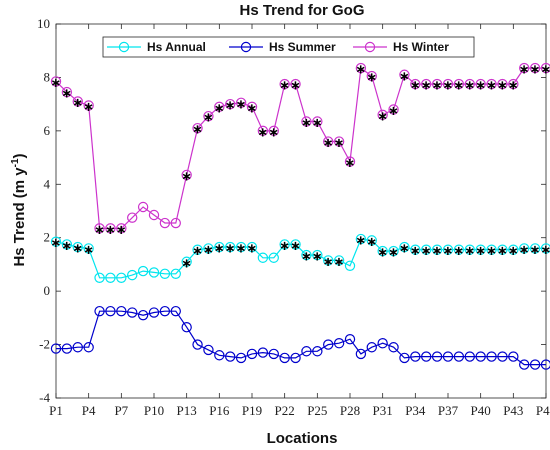 This screenshot has height=450, width=550. What do you see at coordinates (288, 47) in the screenshot?
I see `legend-box` at bounding box center [288, 47].